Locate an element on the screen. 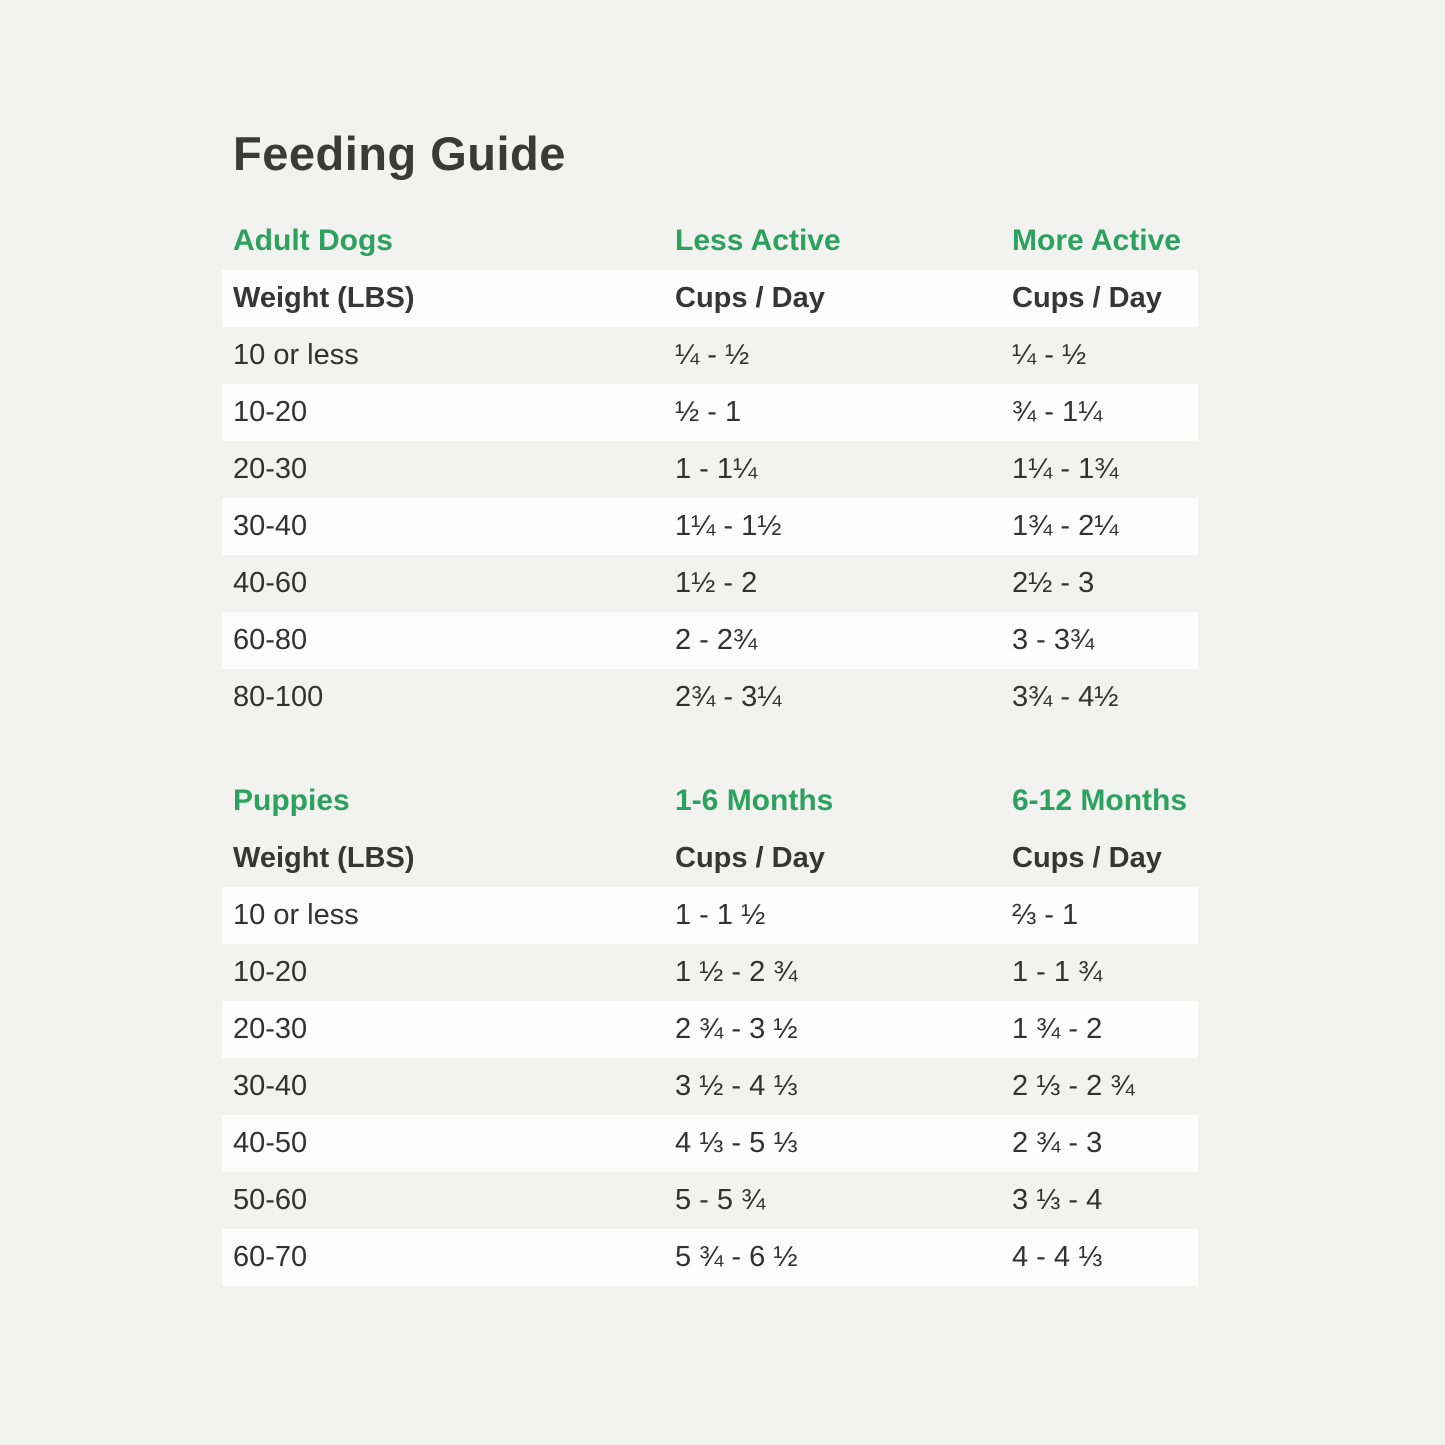  cups-cell-left: ½ - 1 is located at coordinates (708, 412).